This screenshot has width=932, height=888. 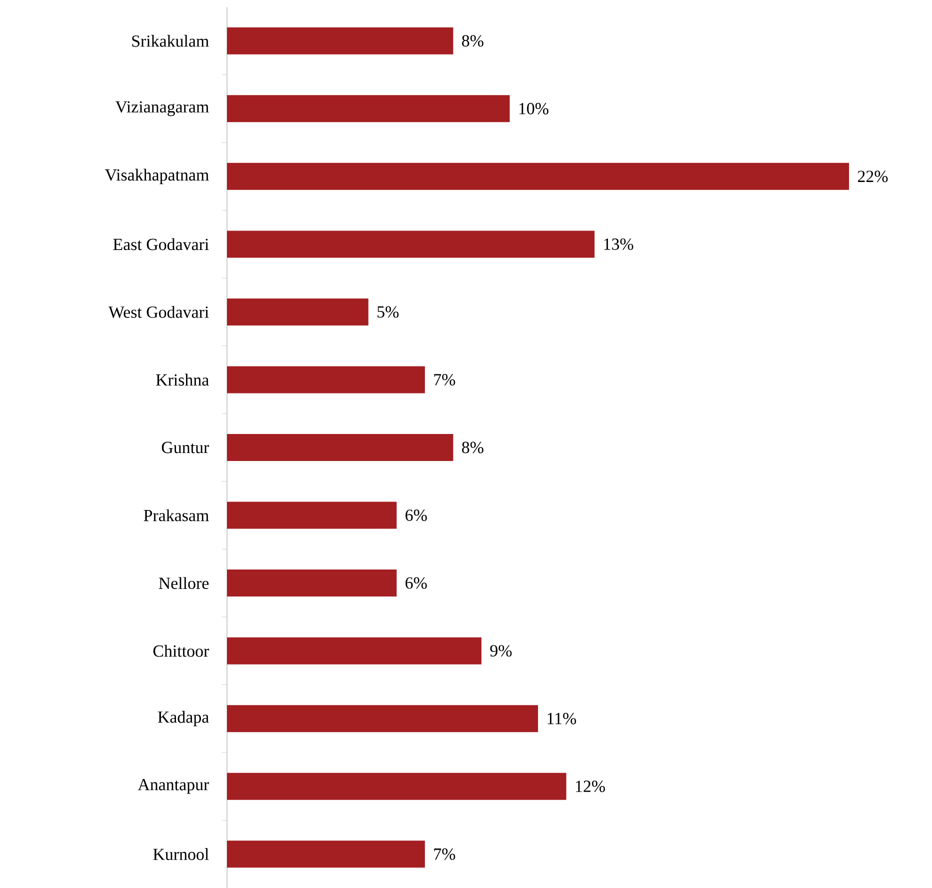 I want to click on y-tick-label: East Godavari, so click(x=161, y=244).